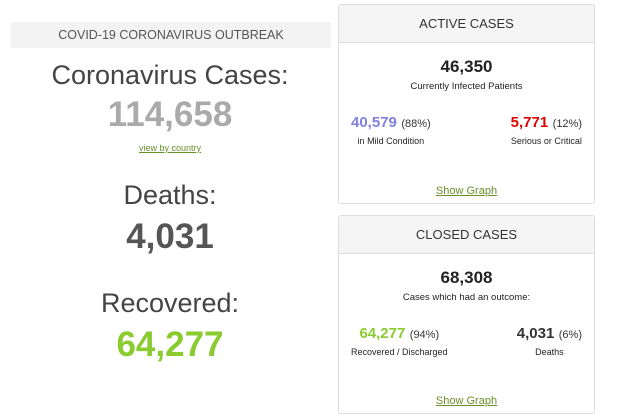  What do you see at coordinates (391, 141) in the screenshot?
I see `mild-label: in Mild Condition` at bounding box center [391, 141].